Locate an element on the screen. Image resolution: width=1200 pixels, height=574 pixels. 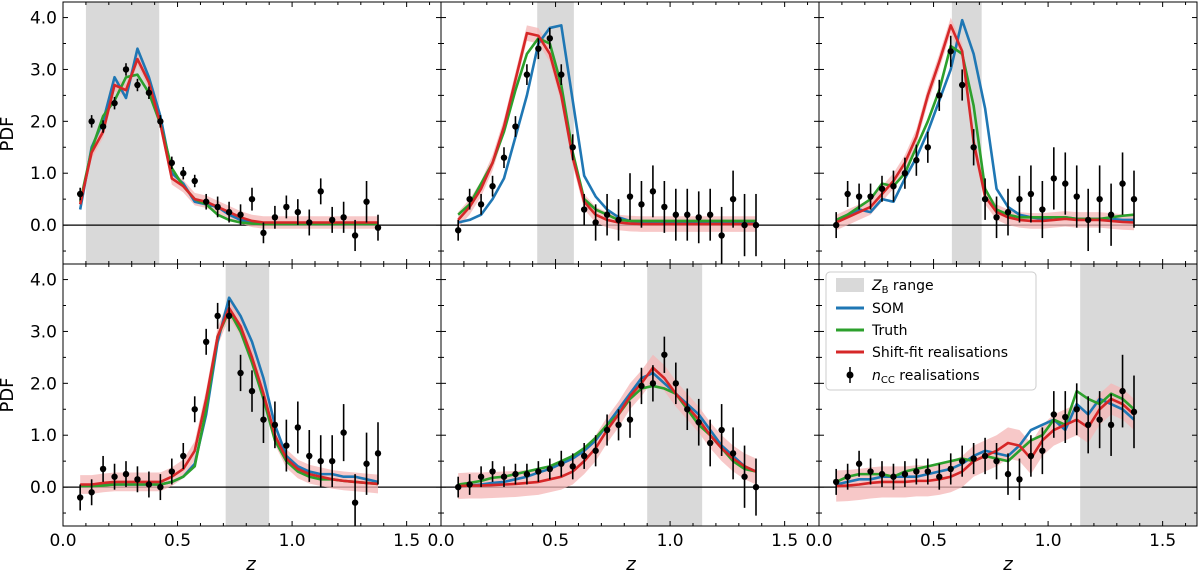
x-axis-label-3: z is located at coordinates (1007, 564).